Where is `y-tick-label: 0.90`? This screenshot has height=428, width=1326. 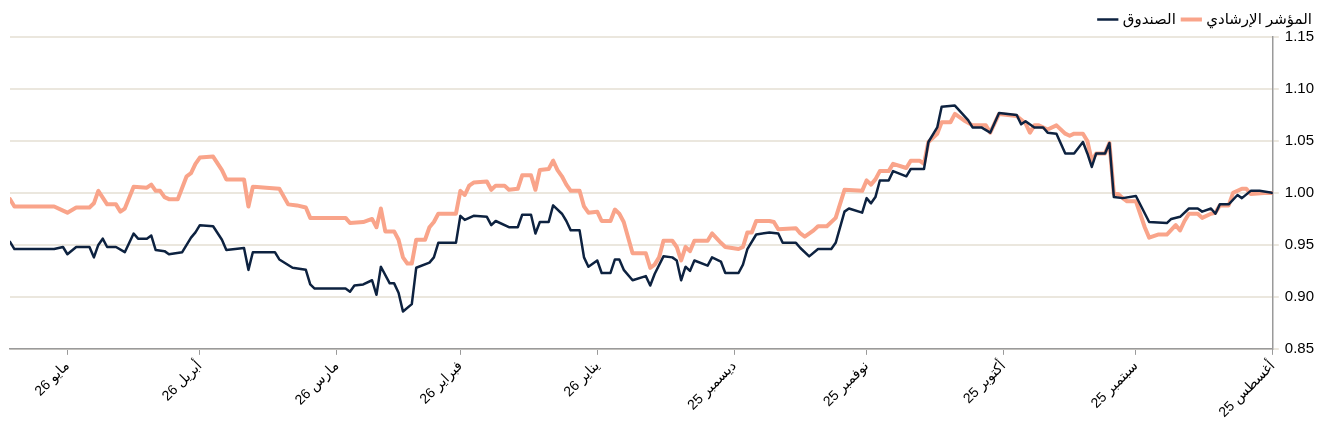 y-tick-label: 0.90 is located at coordinates (1299, 296).